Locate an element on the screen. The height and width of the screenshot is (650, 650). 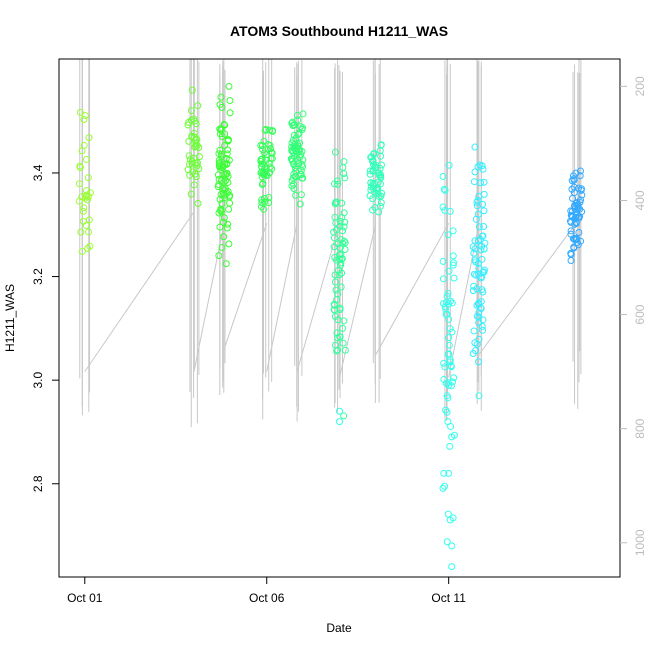
x-tick-label: Oct 06 is located at coordinates (267, 598).